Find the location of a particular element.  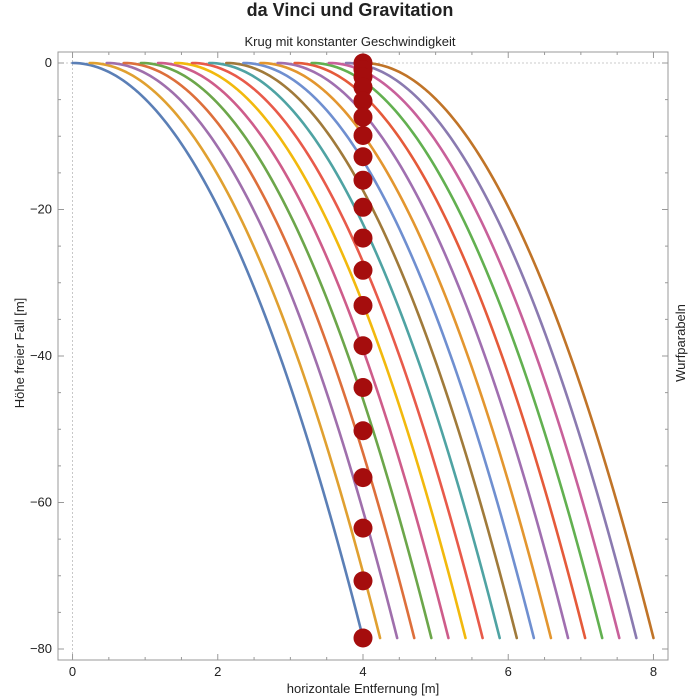

y-tick-label: −80 is located at coordinates (41, 648).